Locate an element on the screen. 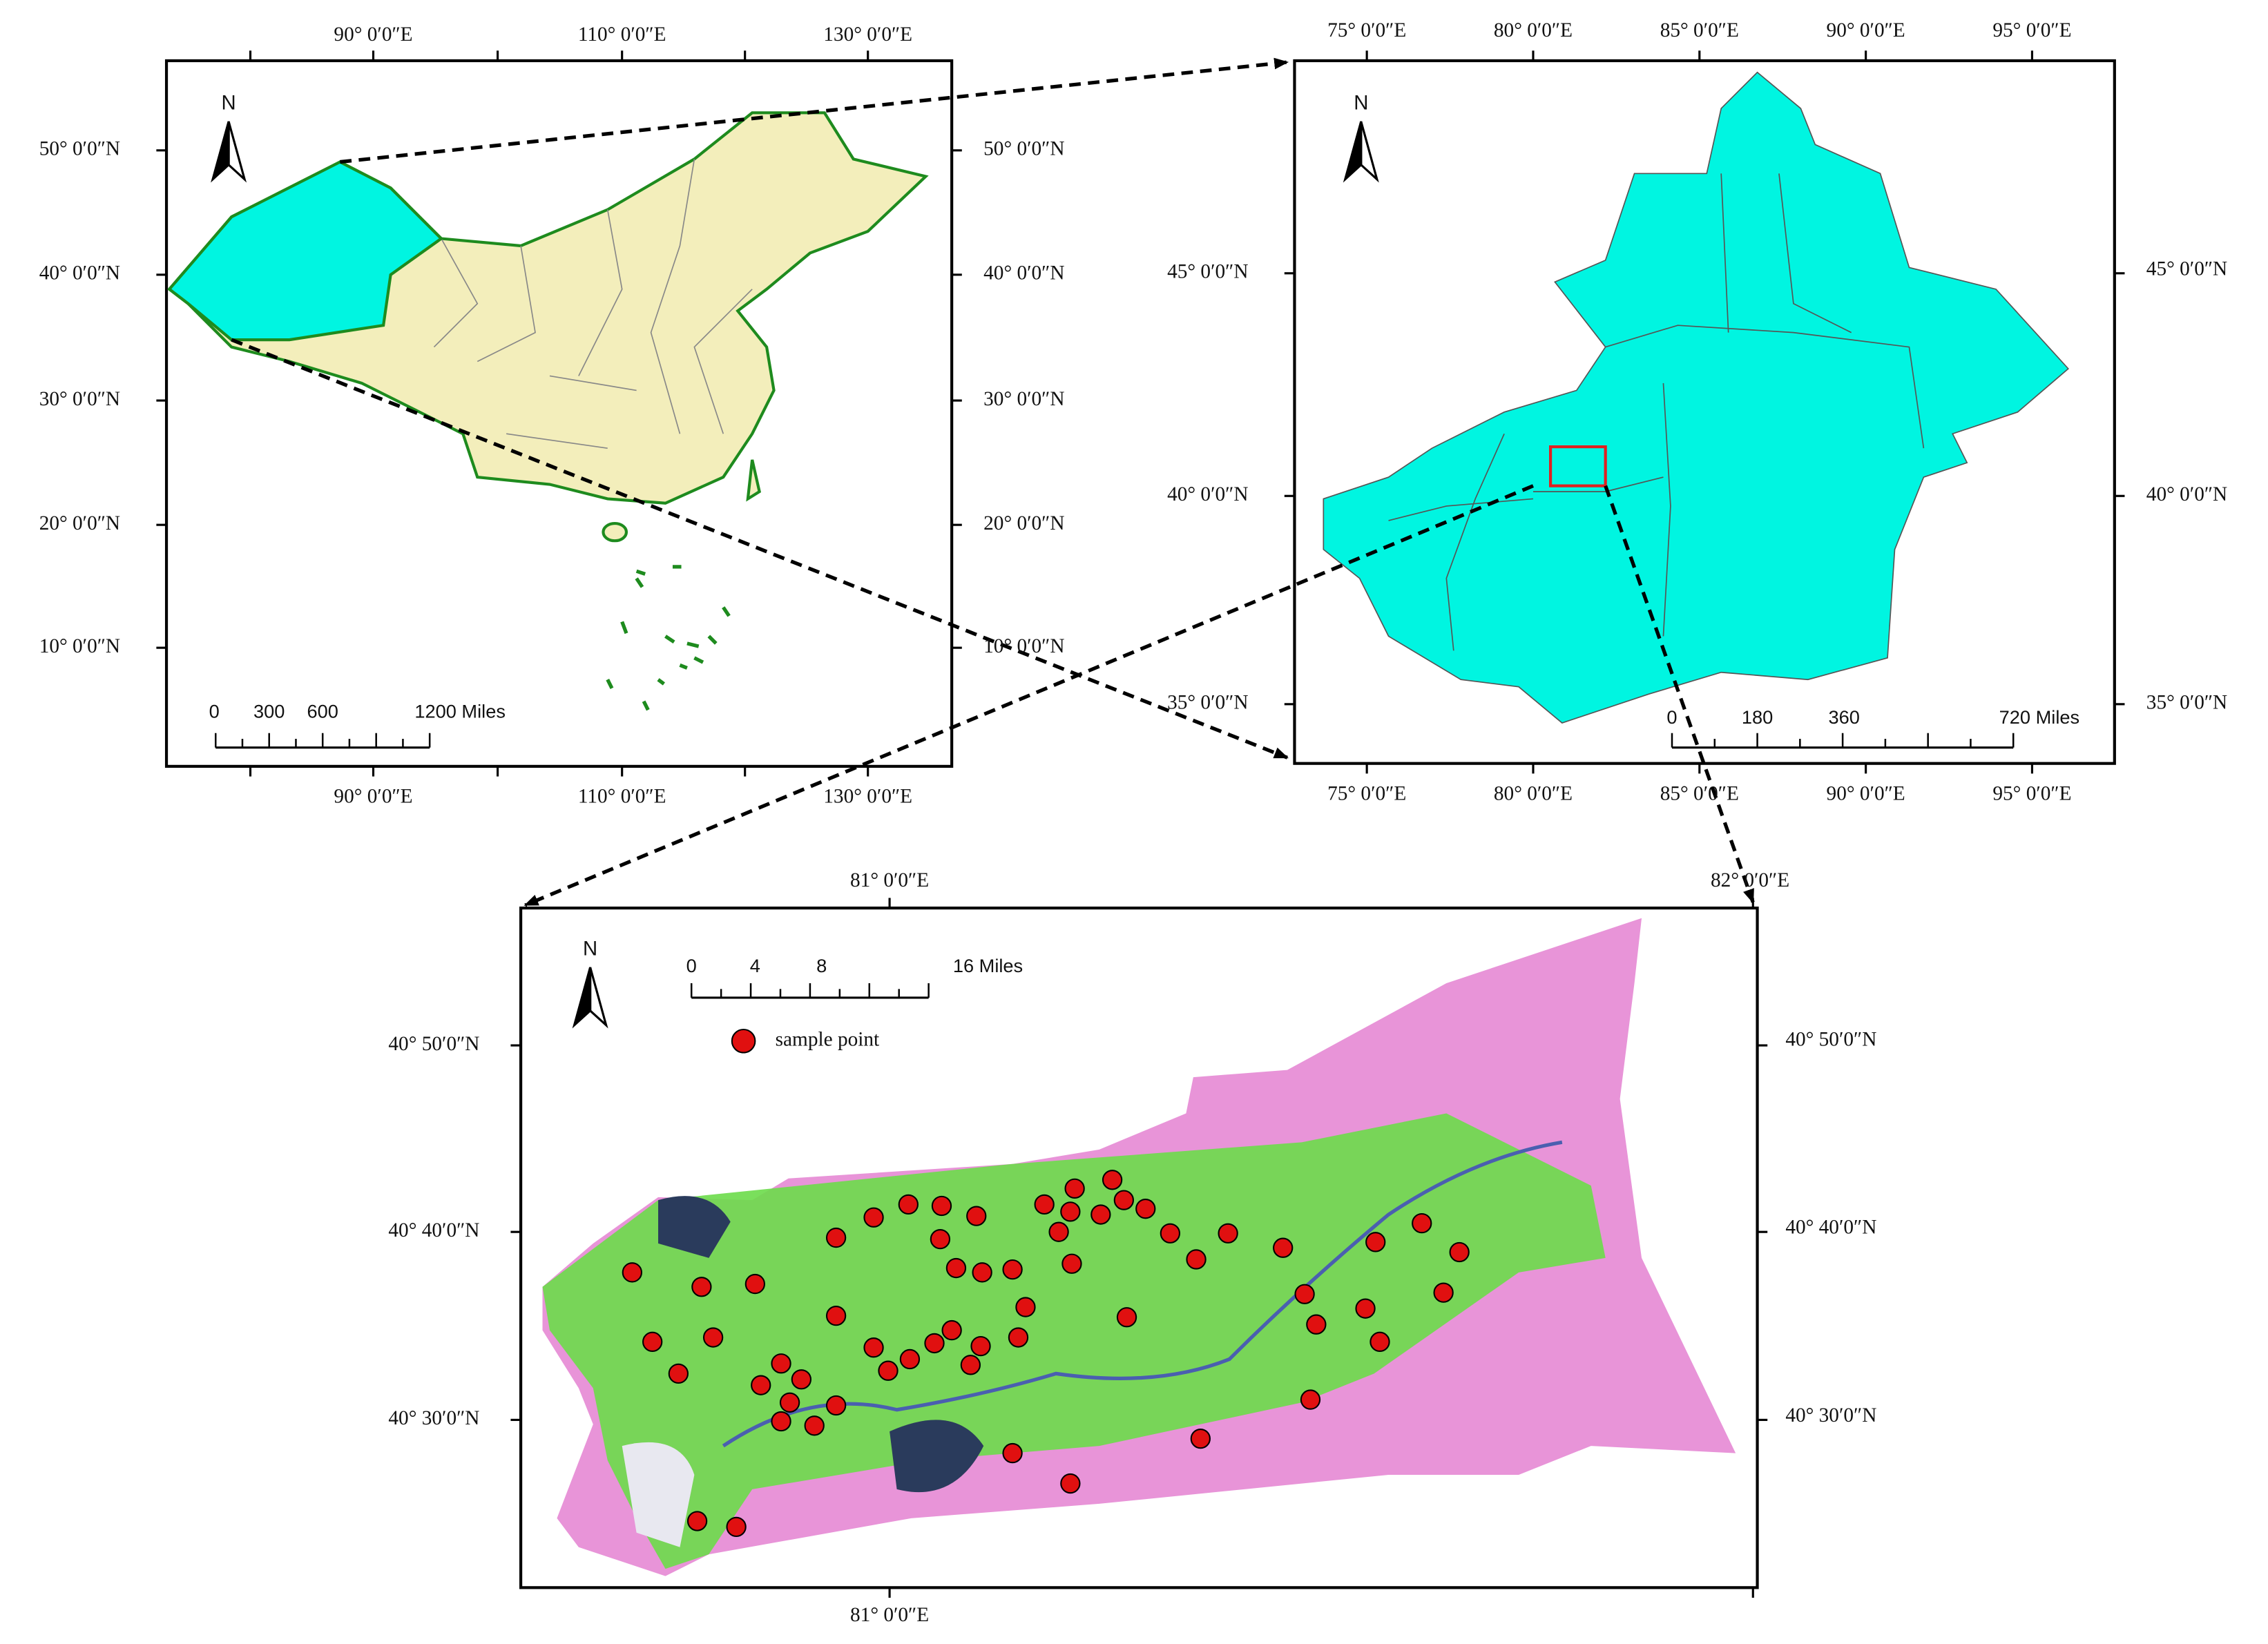 The width and height of the screenshot is (2268, 1644). scale-label: 180 is located at coordinates (1757, 717).